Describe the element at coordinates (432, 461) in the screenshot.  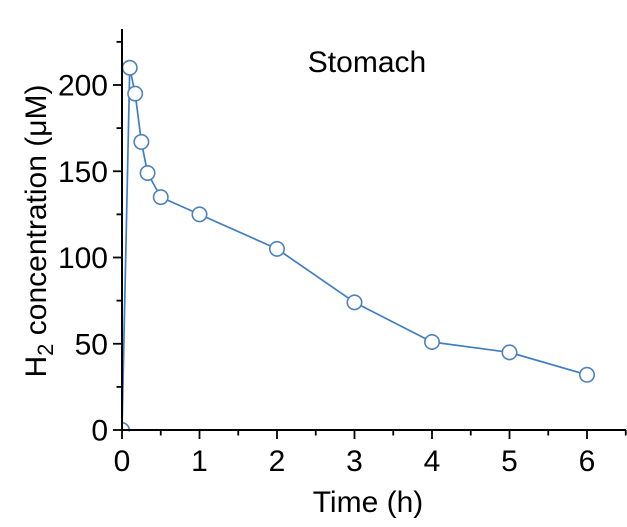
I see `x-tick-label: 4` at that location.